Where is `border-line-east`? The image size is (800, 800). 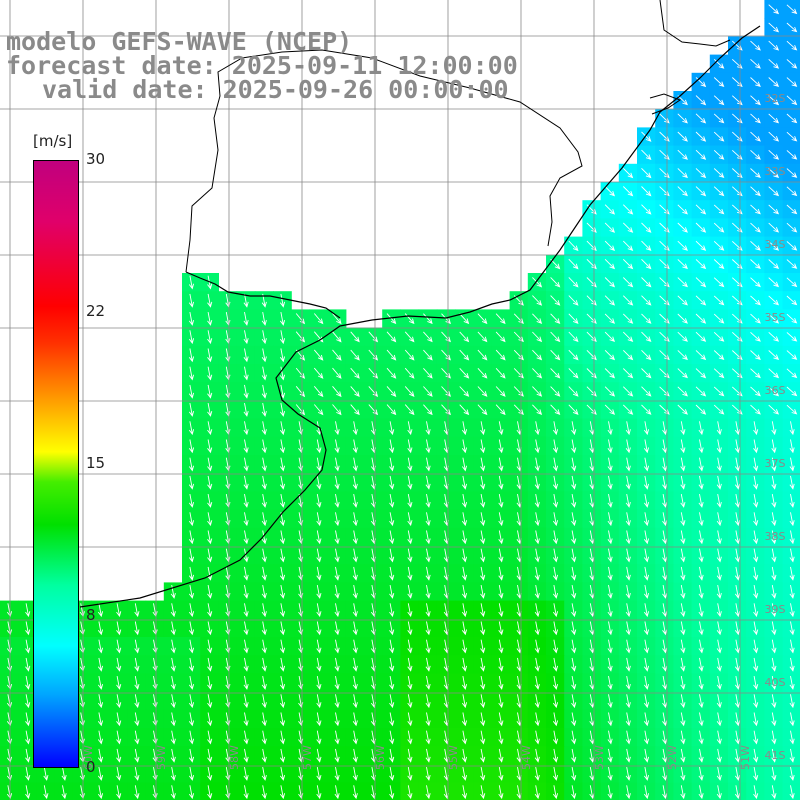 border-line-east is located at coordinates (665, 104).